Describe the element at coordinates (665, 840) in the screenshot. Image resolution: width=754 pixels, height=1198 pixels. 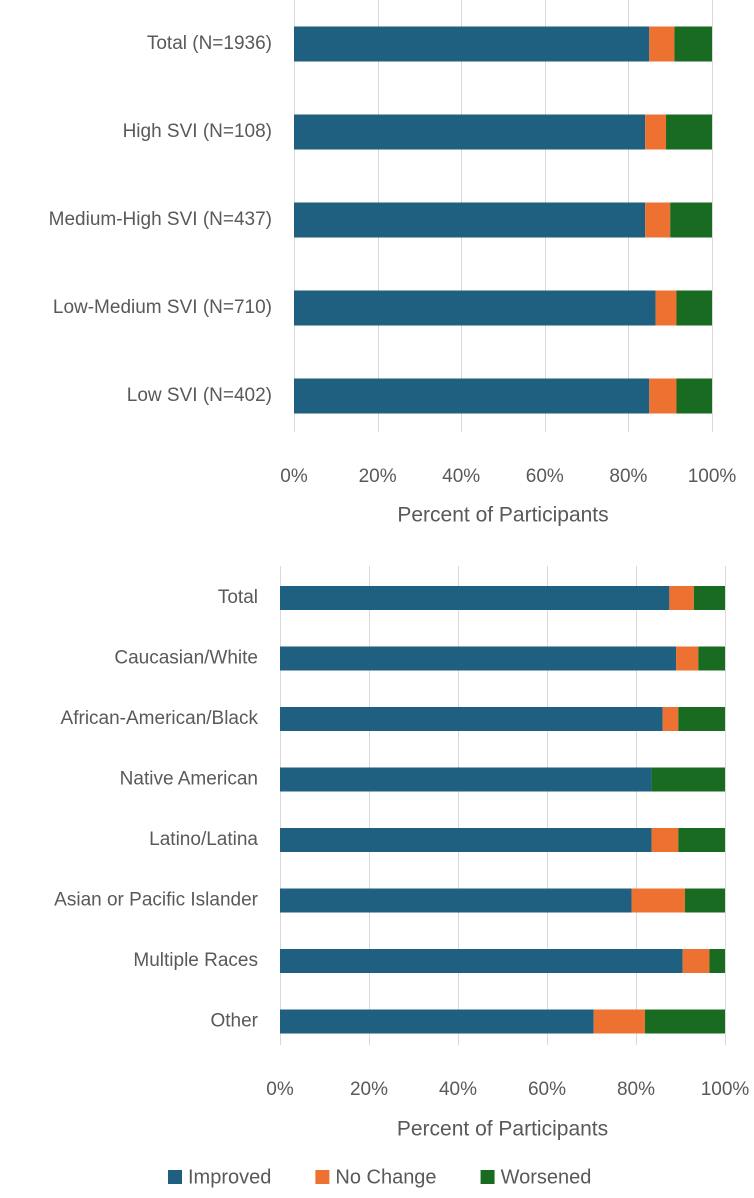
I see `bar-no-change-latino-latina` at that location.